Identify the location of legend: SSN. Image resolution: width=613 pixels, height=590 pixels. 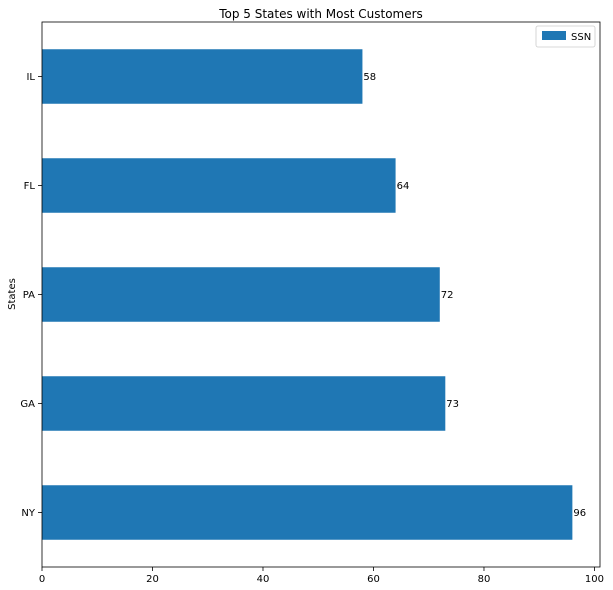
(565, 36).